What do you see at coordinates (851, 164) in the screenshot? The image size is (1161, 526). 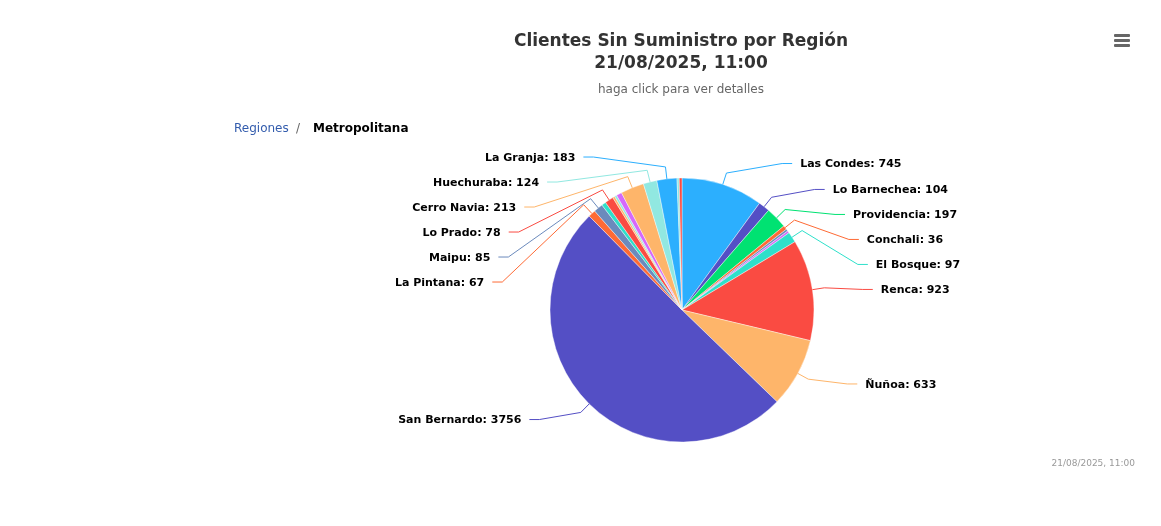 I see `slice-label: Las Condes: 745` at bounding box center [851, 164].